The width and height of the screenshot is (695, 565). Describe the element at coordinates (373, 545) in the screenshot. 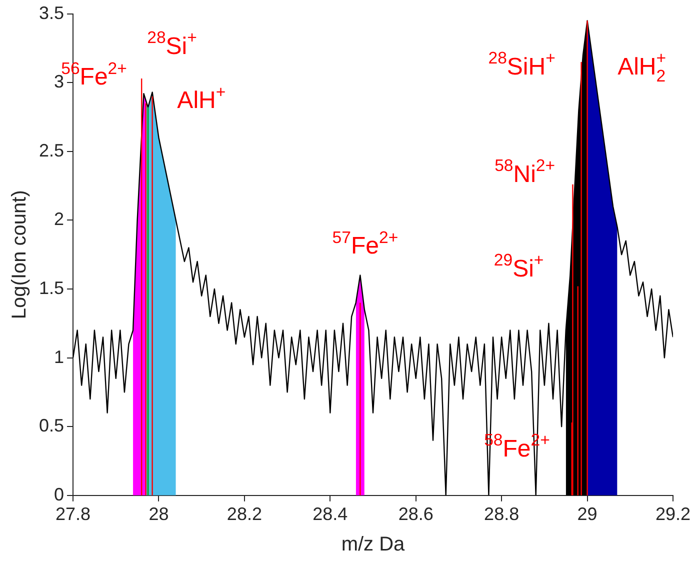

I see `x-axis-title: m/z Da` at that location.